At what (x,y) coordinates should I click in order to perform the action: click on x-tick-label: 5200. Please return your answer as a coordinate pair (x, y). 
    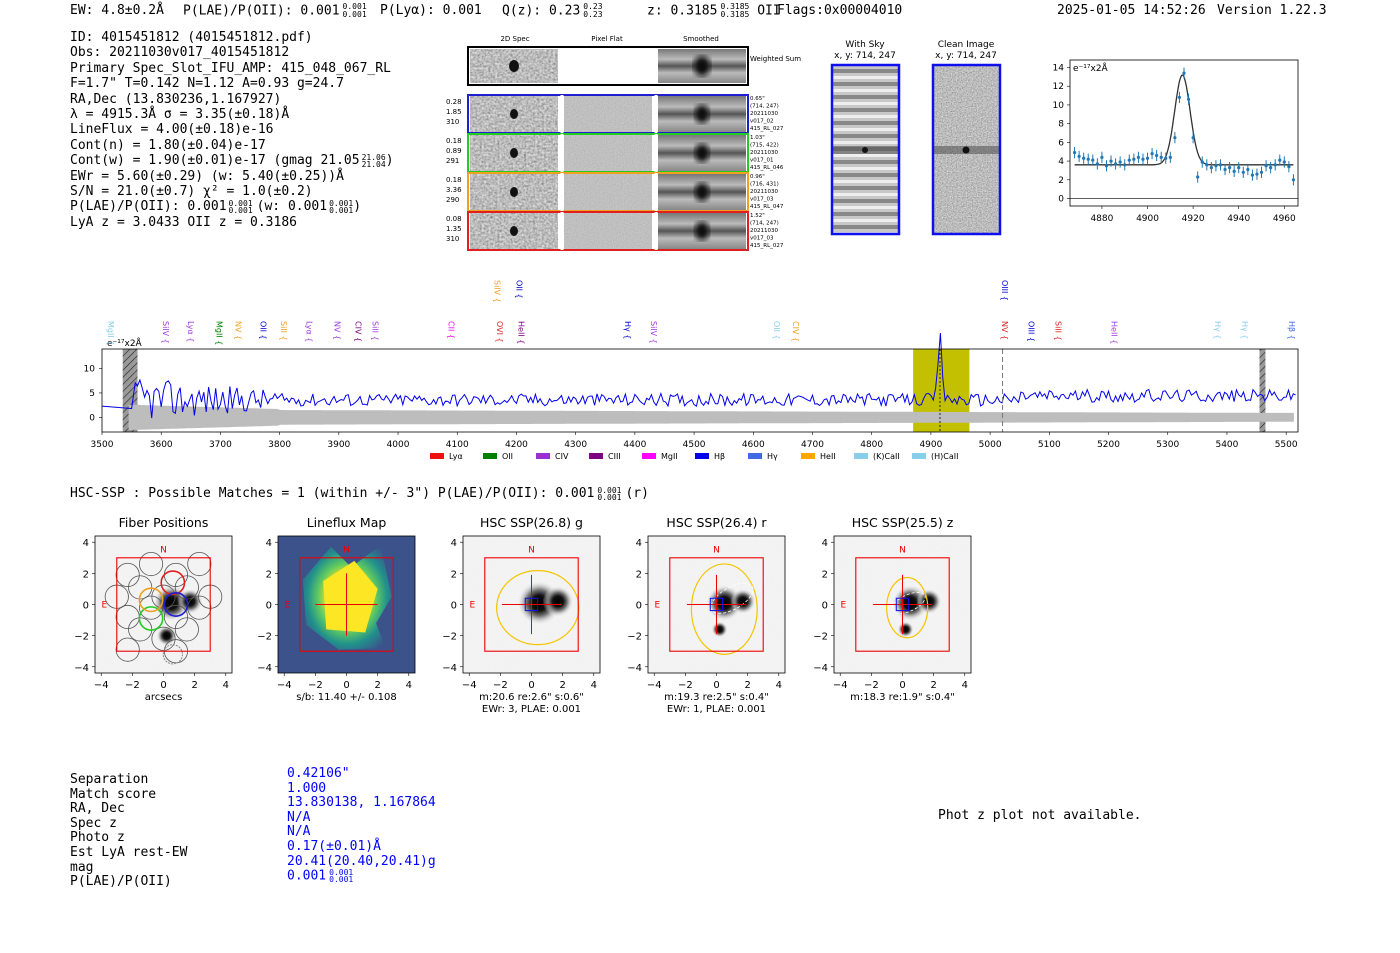
    Looking at the image, I should click on (1108, 445).